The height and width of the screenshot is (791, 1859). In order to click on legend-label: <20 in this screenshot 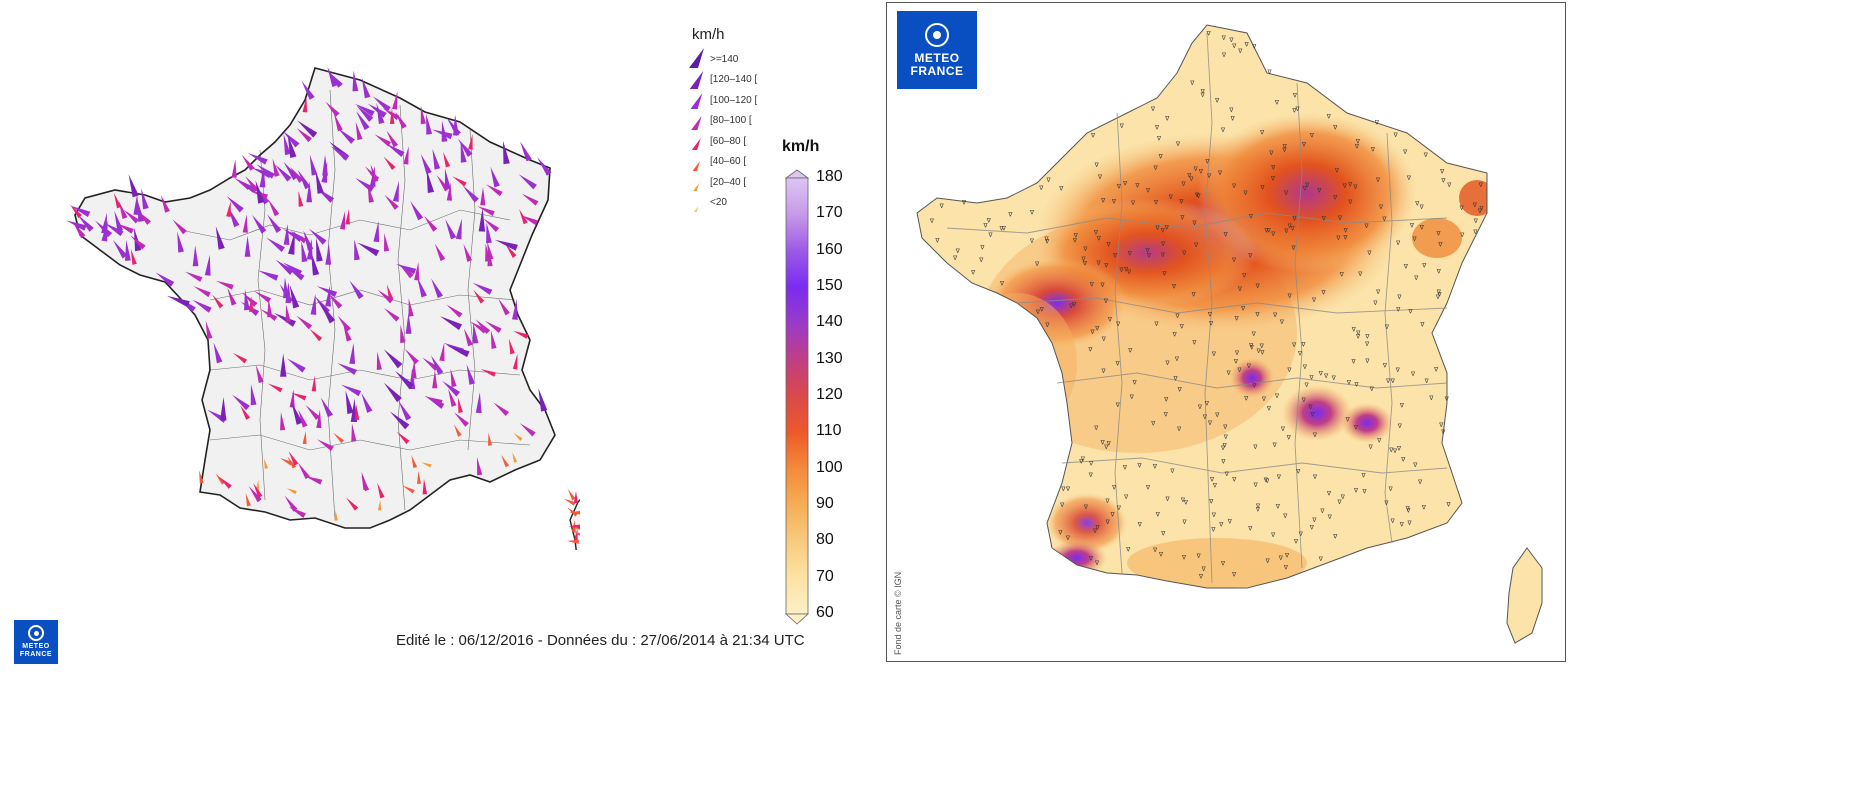, I will do `click(718, 202)`.